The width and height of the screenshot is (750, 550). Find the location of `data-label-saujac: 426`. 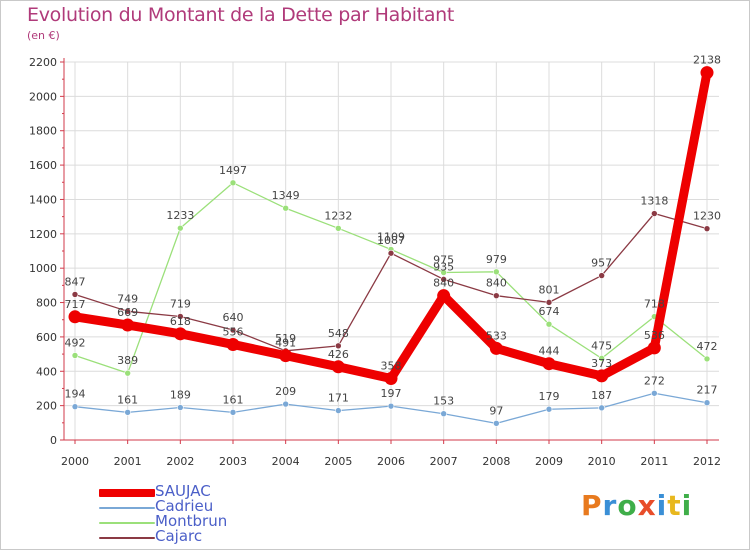

data-label-saujac: 426 is located at coordinates (338, 354).